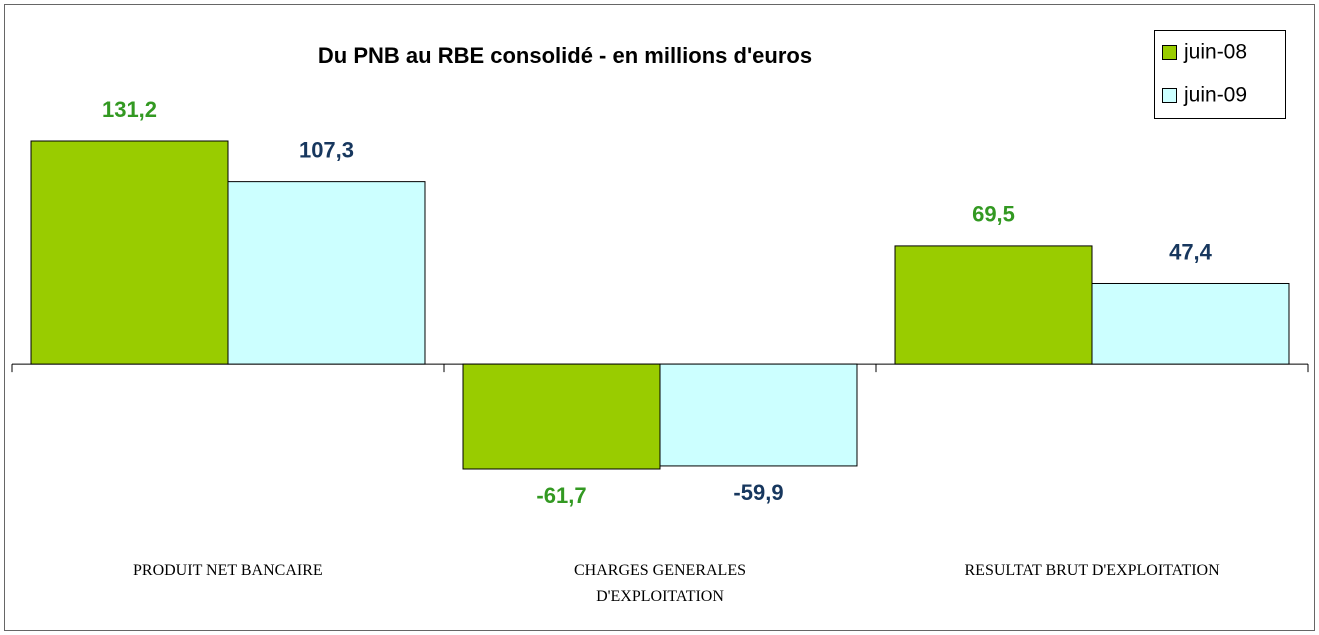  Describe the element at coordinates (1215, 52) in the screenshot. I see `legend-label: juin-08` at that location.